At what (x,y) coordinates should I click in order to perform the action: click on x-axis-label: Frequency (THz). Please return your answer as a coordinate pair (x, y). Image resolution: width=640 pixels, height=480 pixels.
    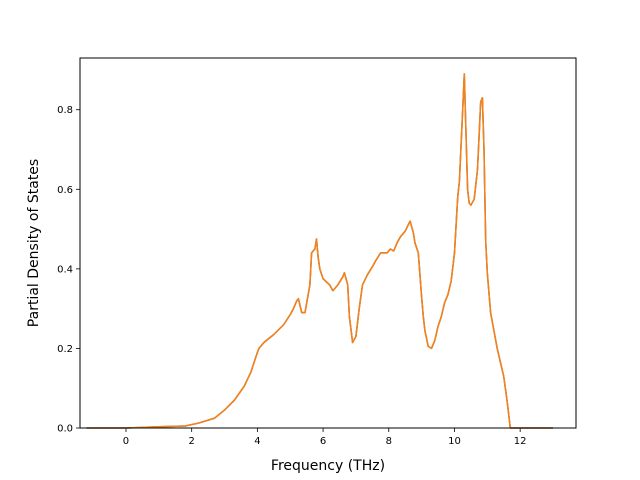
    Looking at the image, I should click on (328, 466).